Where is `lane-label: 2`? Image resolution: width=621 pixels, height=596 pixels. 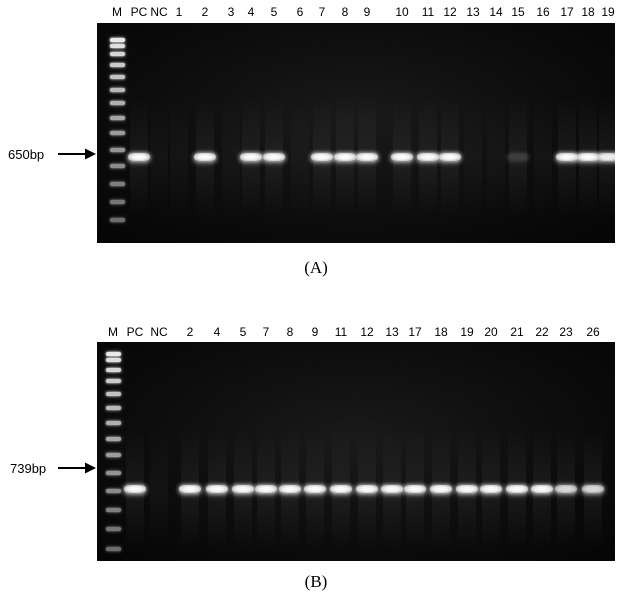
lane-label: 2 is located at coordinates (205, 12).